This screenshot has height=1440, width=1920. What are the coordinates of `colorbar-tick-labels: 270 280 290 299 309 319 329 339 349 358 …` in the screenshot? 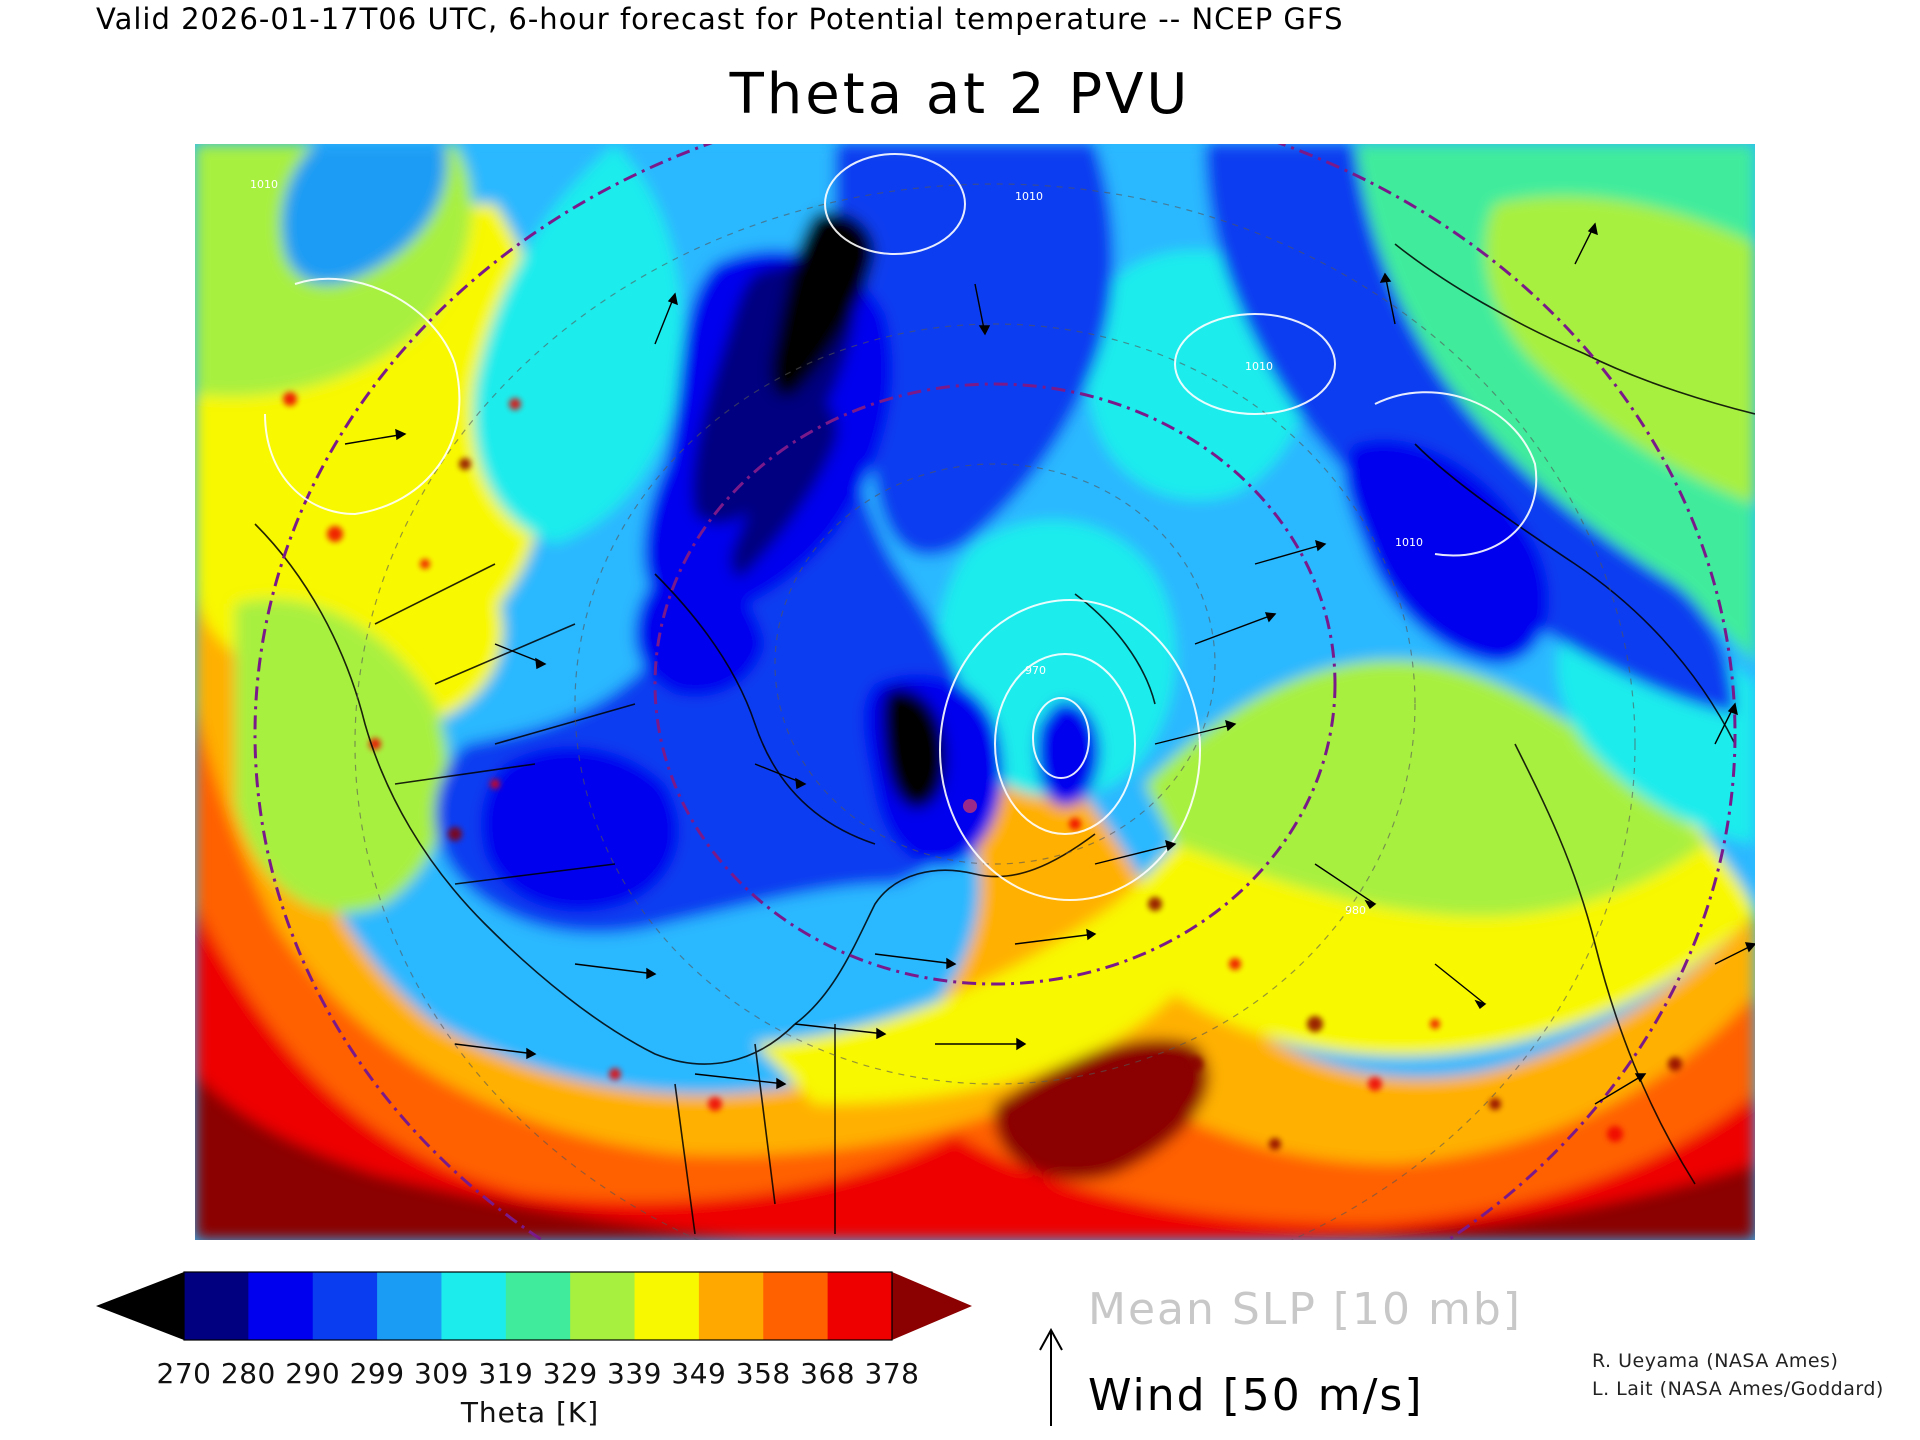 It's located at (540, 1375).